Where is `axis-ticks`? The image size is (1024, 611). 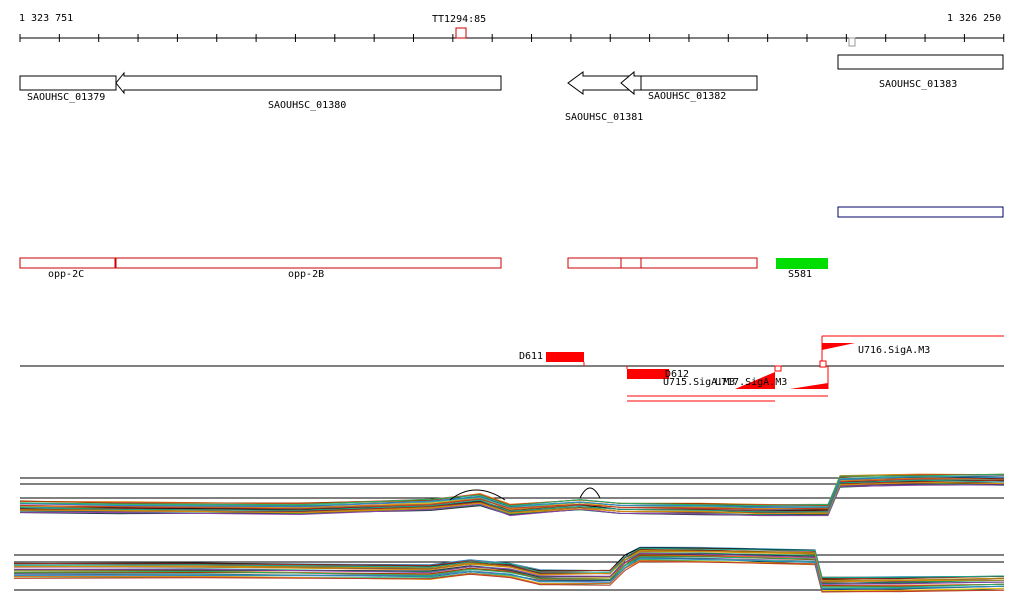
axis-ticks is located at coordinates (512, 38).